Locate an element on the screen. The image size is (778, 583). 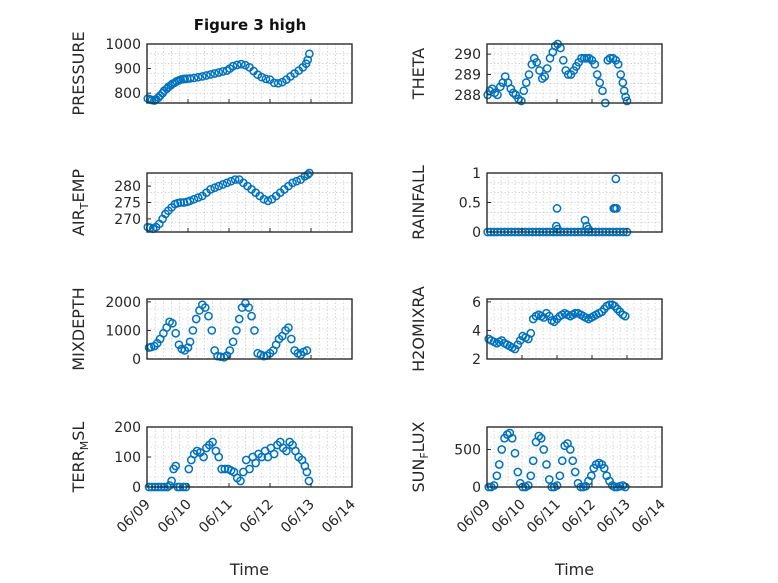
x-tick-label: 06/12 is located at coordinates (257, 517).